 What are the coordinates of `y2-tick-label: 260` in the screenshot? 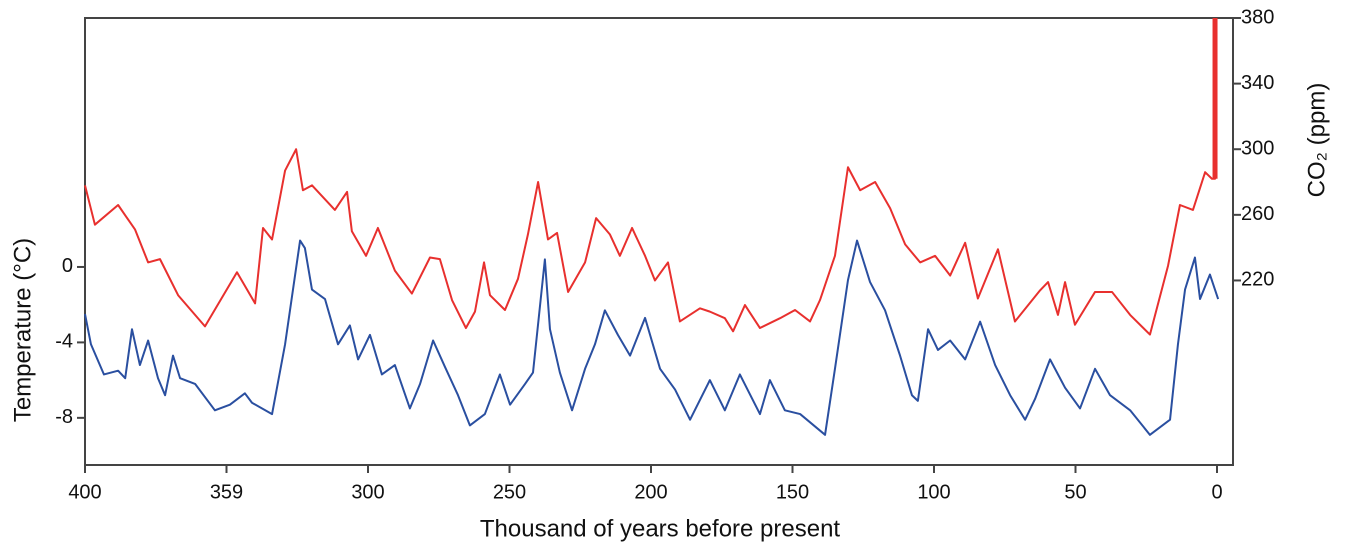 It's located at (1257, 214).